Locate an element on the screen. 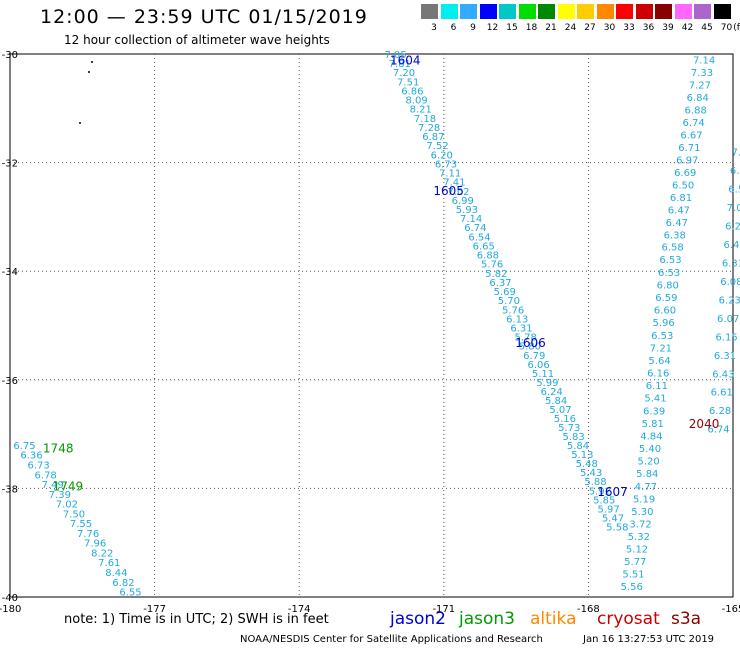  wave-height-value: 6.86 is located at coordinates (412, 91).